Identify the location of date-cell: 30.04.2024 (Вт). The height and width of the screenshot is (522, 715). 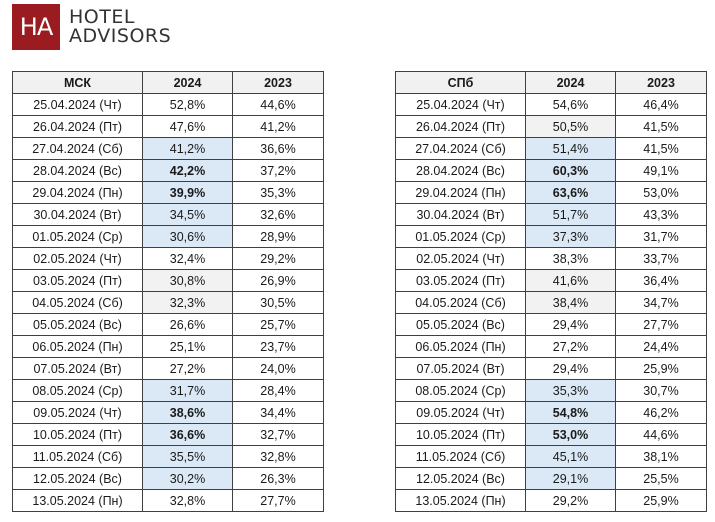
(460, 214).